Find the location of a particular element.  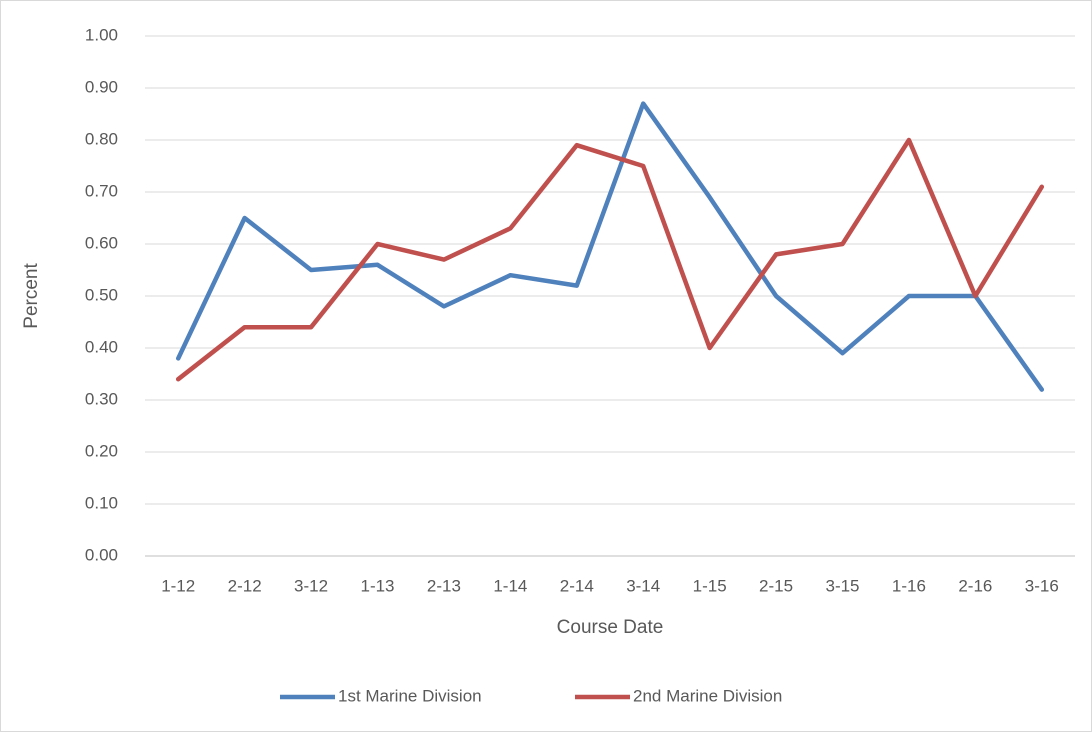

y-tick-label: 0.10 is located at coordinates (101, 502).